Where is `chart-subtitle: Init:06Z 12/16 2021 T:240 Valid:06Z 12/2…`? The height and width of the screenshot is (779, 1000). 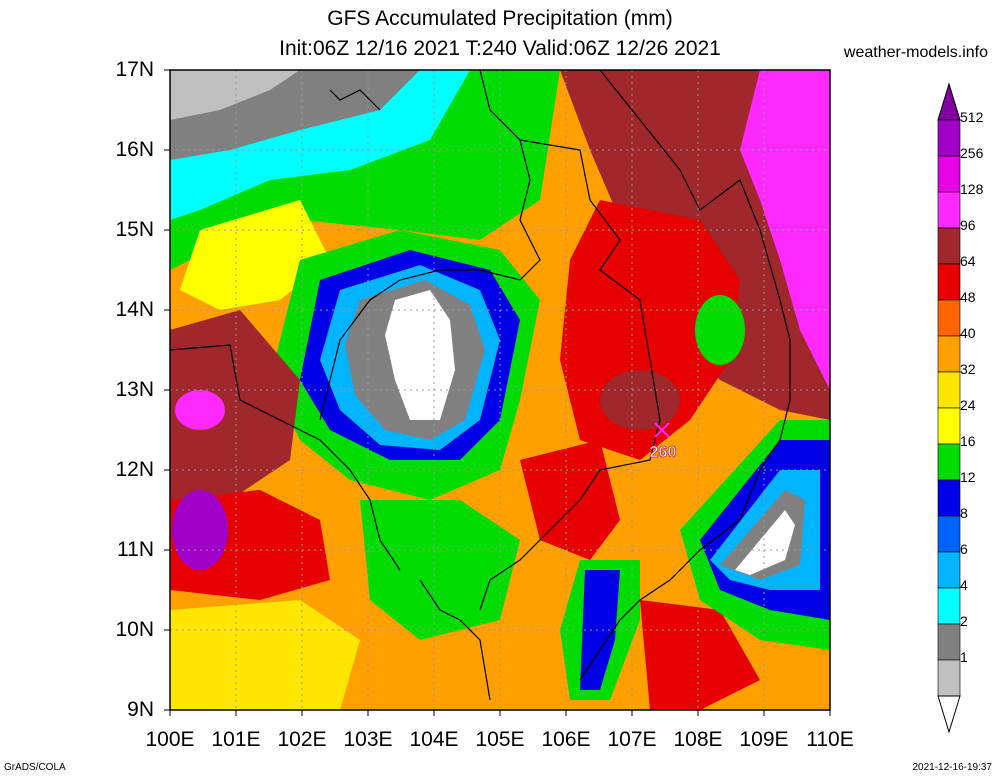
chart-subtitle: Init:06Z 12/16 2021 T:240 Valid:06Z 12/2… is located at coordinates (500, 48).